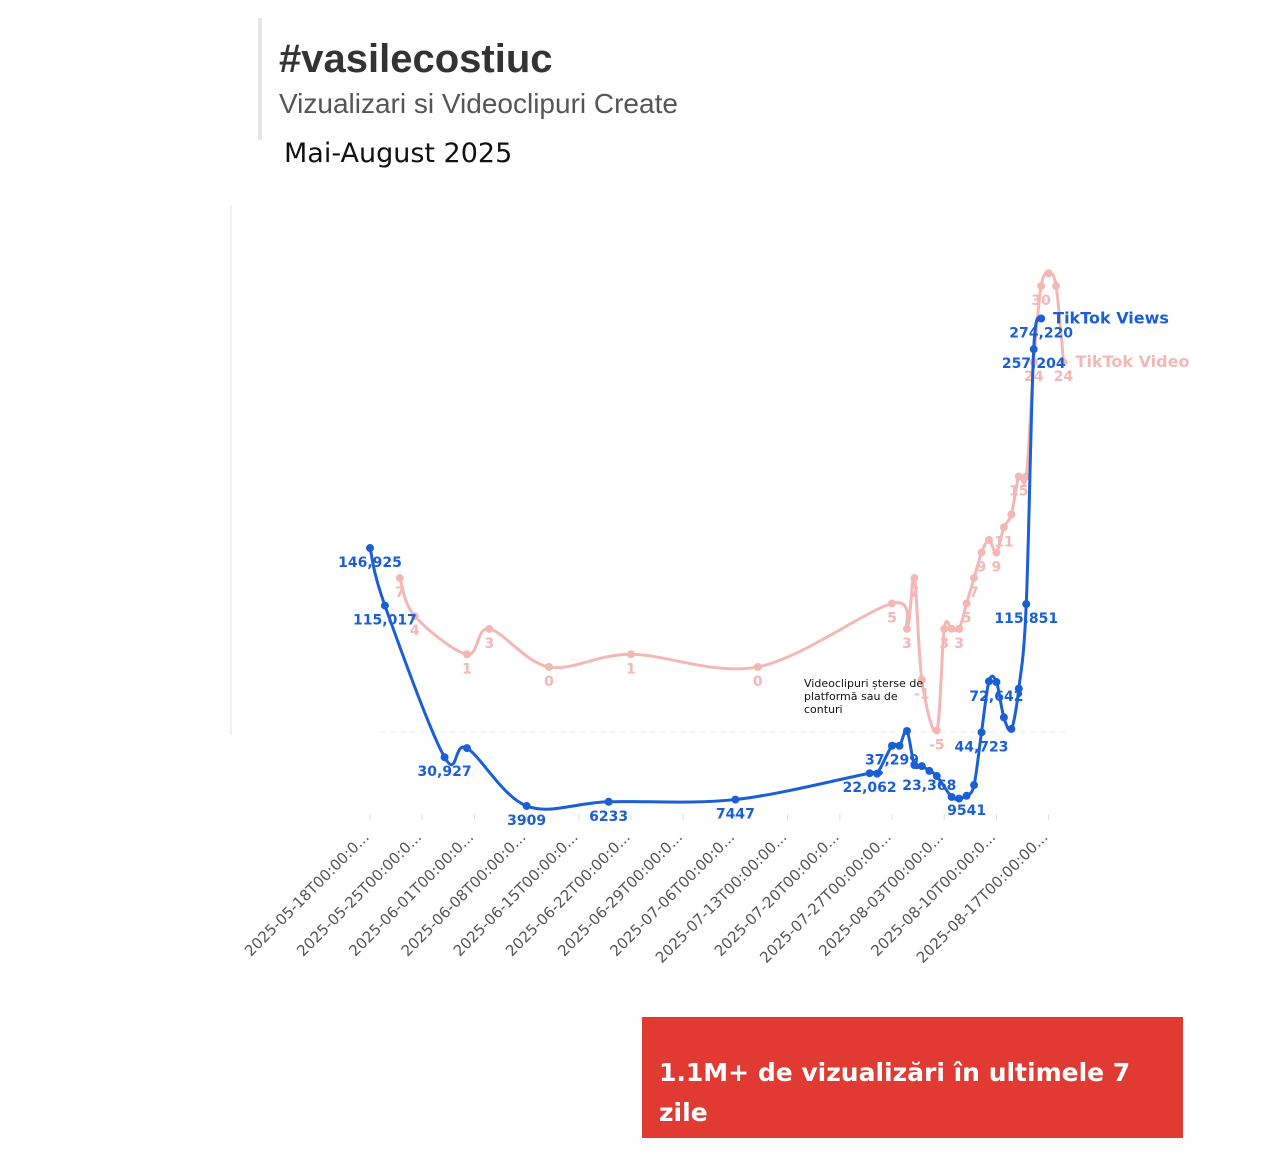 The width and height of the screenshot is (1280, 1173). Describe the element at coordinates (1026, 619) in the screenshot. I see `data-label: 115,851` at that location.